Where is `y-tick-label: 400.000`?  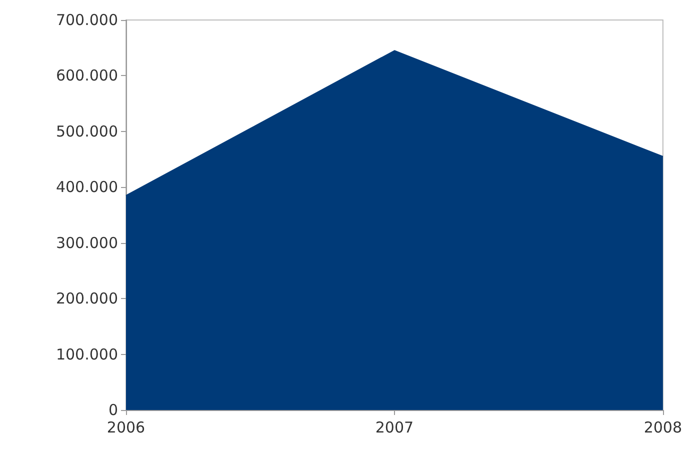
y-tick-label: 400.000 is located at coordinates (87, 187).